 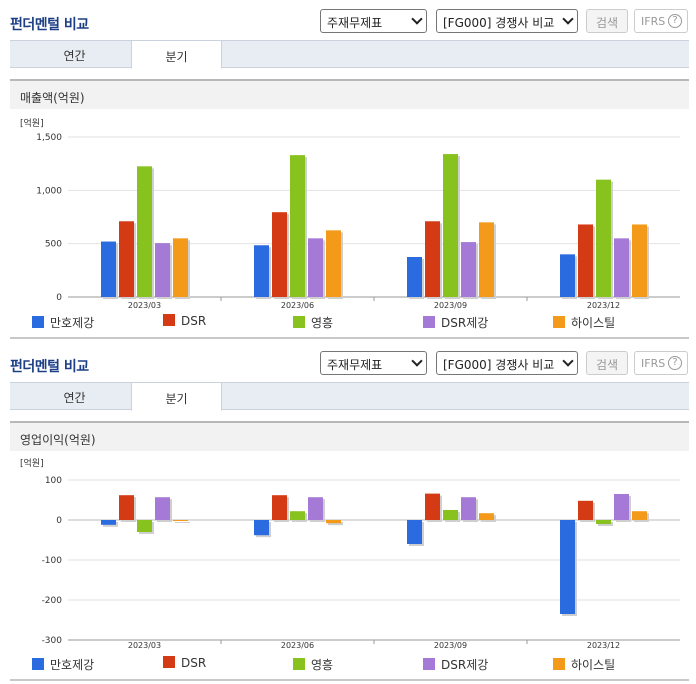 I want to click on legend-label: 만호제강, so click(x=72, y=665).